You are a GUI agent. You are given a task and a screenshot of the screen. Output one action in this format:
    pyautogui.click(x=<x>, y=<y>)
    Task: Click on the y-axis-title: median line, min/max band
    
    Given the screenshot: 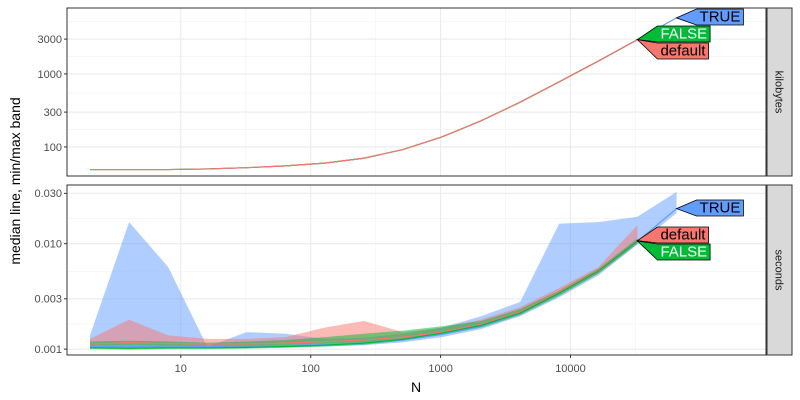 What is the action you would take?
    pyautogui.click(x=15, y=180)
    